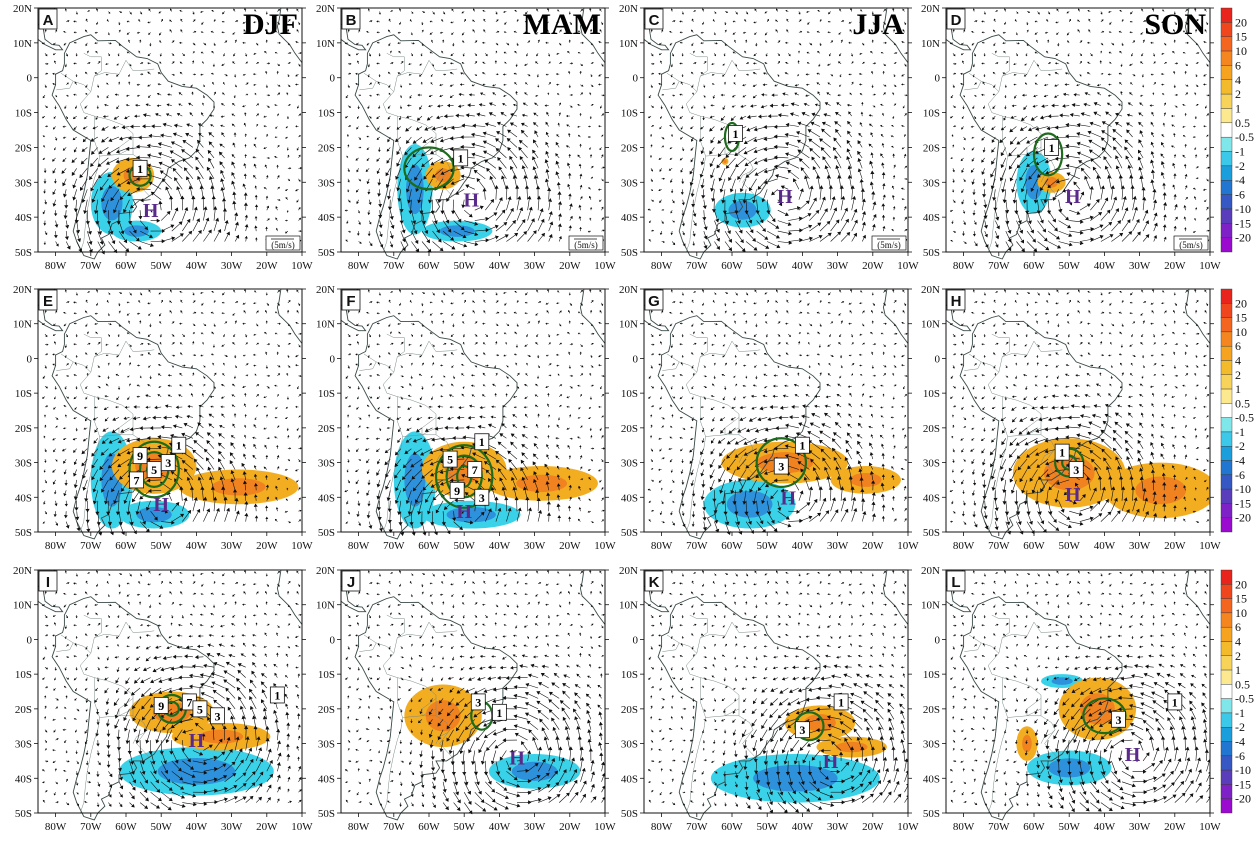 The height and width of the screenshot is (850, 1258). Describe the element at coordinates (628, 9) in the screenshot. I see `lat-tick-label: 20N` at that location.